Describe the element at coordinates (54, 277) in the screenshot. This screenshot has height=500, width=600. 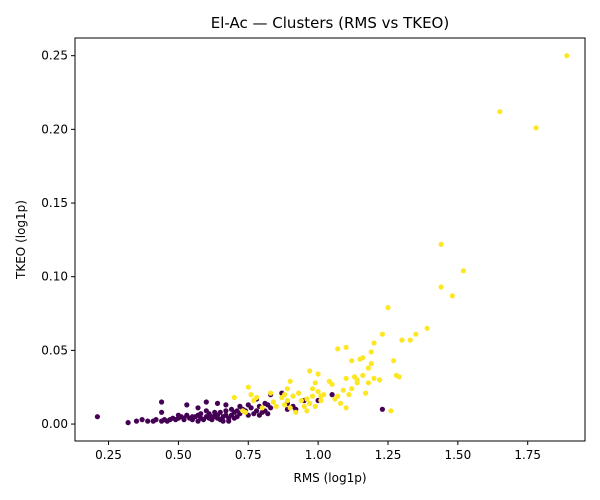
I see `y-tick-label: 0.10` at that location.